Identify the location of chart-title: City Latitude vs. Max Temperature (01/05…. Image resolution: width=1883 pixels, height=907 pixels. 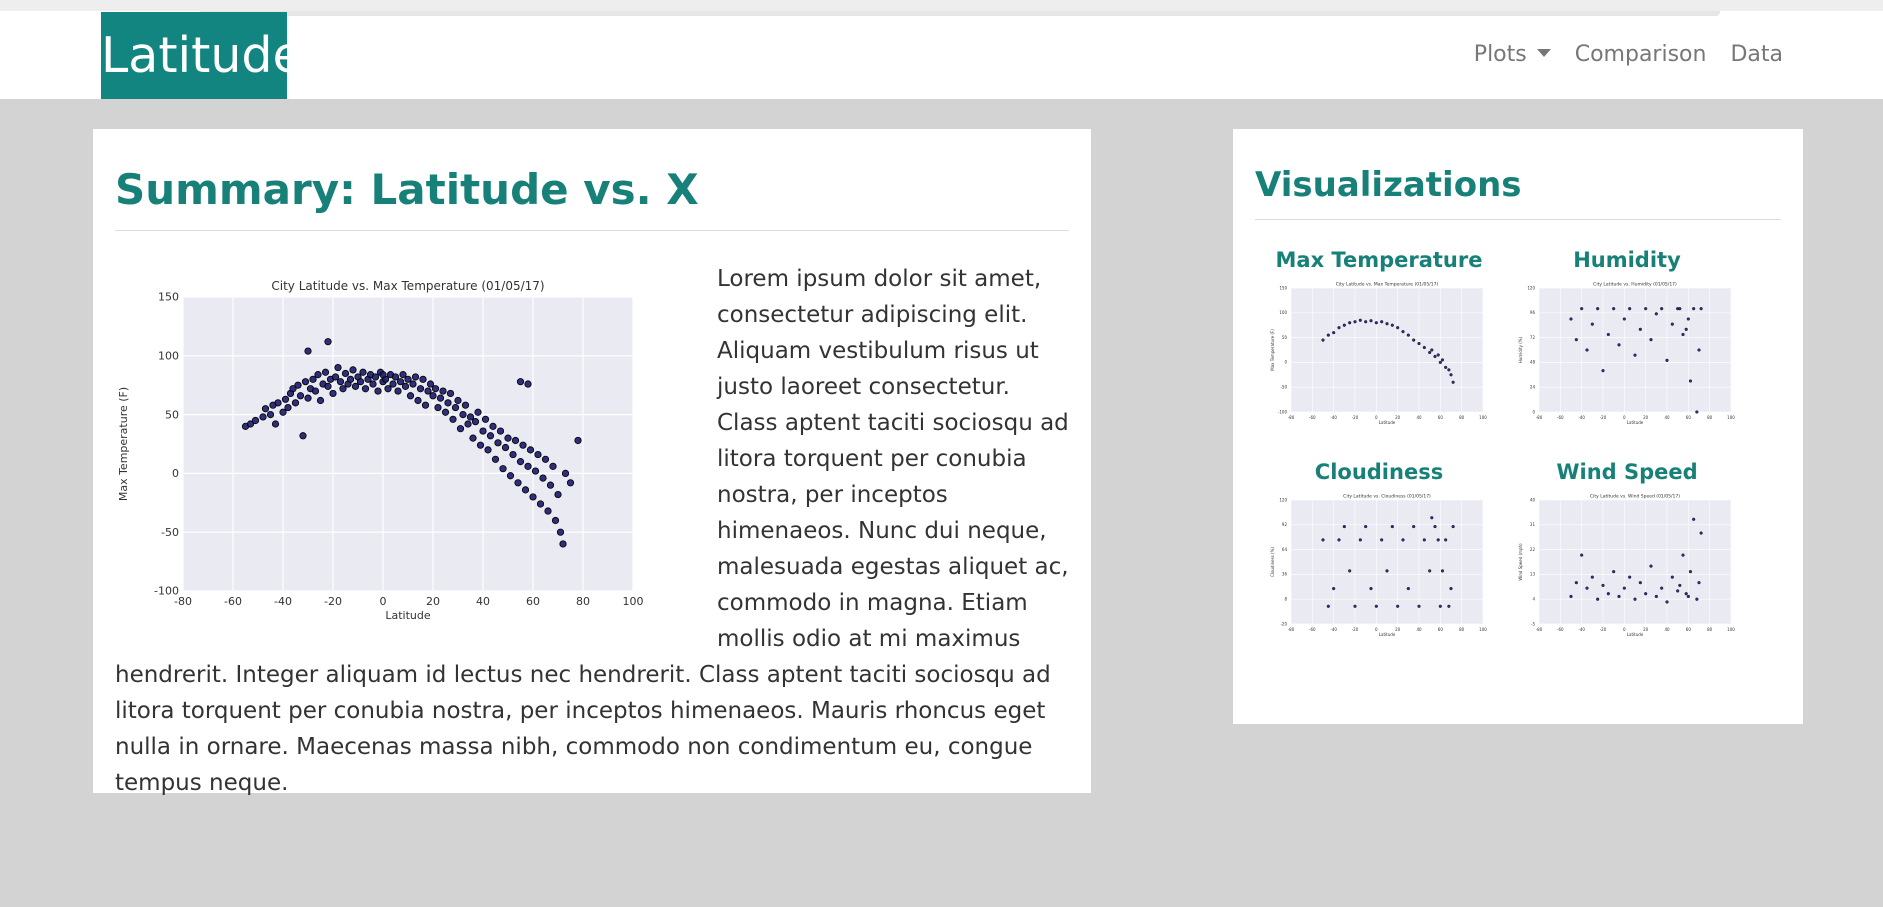
(1387, 284).